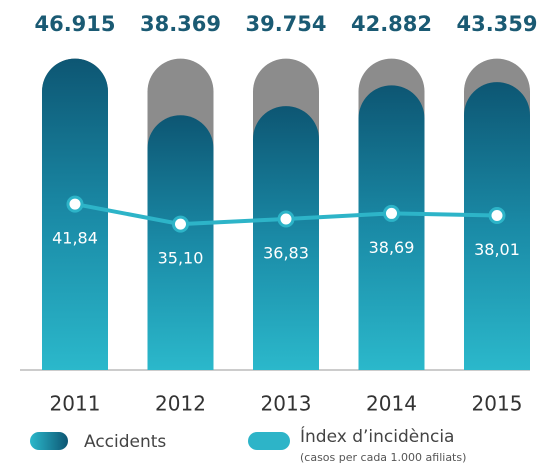 This screenshot has height=468, width=537. I want to click on bar-value-label: 43.359, so click(496, 24).